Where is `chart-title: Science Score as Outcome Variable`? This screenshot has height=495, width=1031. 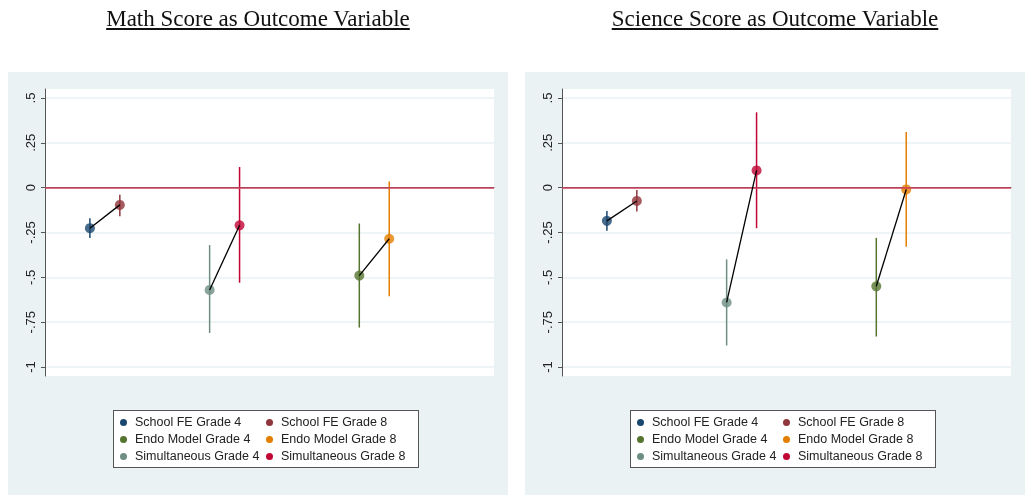 chart-title: Science Score as Outcome Variable is located at coordinates (775, 19).